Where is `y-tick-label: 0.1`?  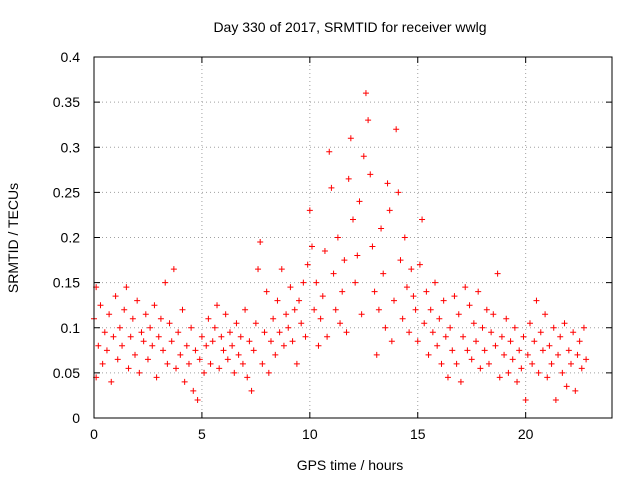 y-tick-label: 0.1 is located at coordinates (71, 328).